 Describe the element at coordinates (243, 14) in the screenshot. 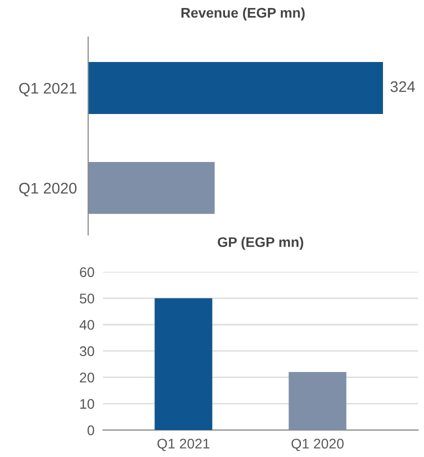

I see `chart-title: Revenue (EGP mn)` at that location.